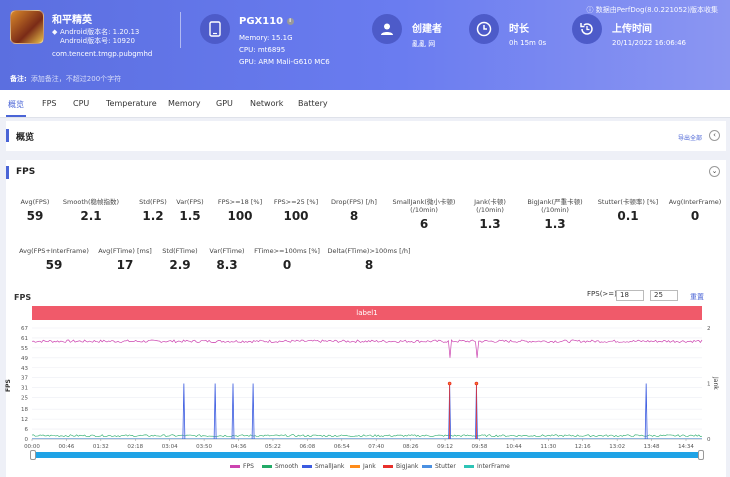 This screenshot has width=730, height=477. I want to click on header-divider, so click(180, 30).